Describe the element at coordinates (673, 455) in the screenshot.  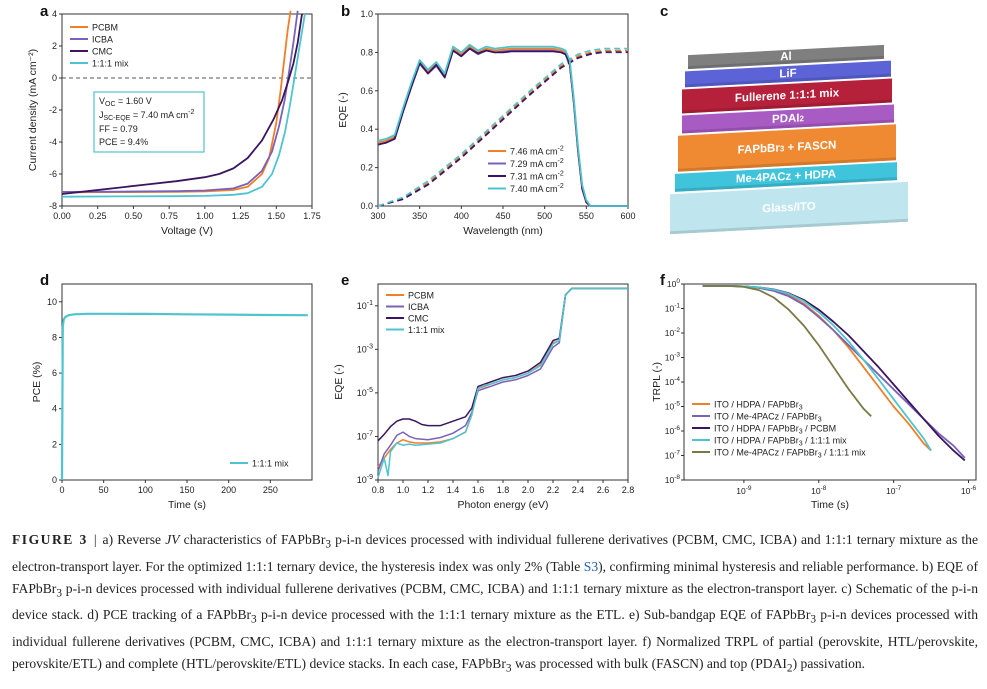
I see `trpl-ytick-label-7: 10⁻⁷` at that location.